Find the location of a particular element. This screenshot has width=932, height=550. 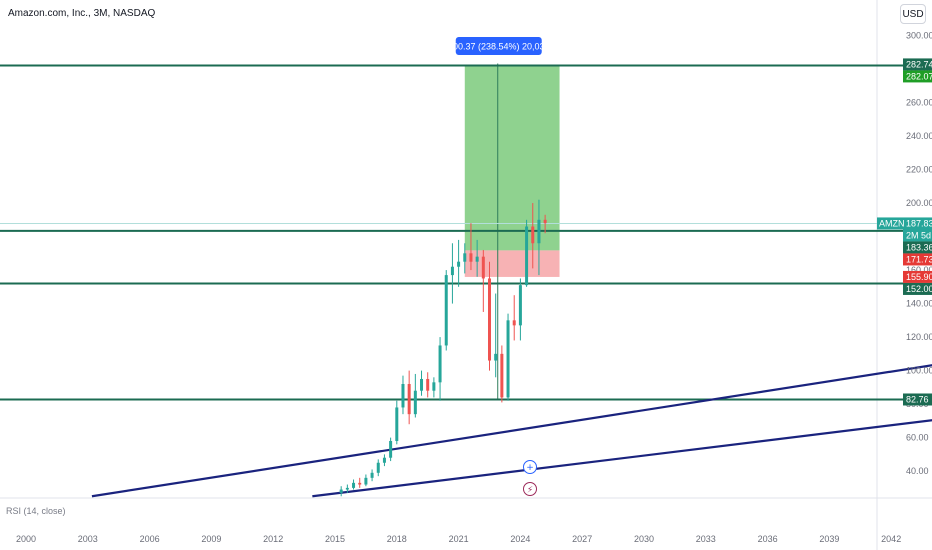

x-tick-label: 2039 is located at coordinates (829, 539).